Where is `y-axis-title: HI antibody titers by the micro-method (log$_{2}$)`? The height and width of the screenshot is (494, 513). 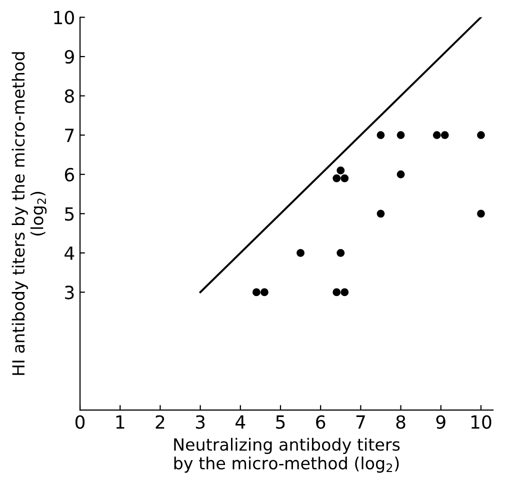
y-axis-title: HI antibody titers by the micro-method (log$_{2}$) is located at coordinates (29, 213).